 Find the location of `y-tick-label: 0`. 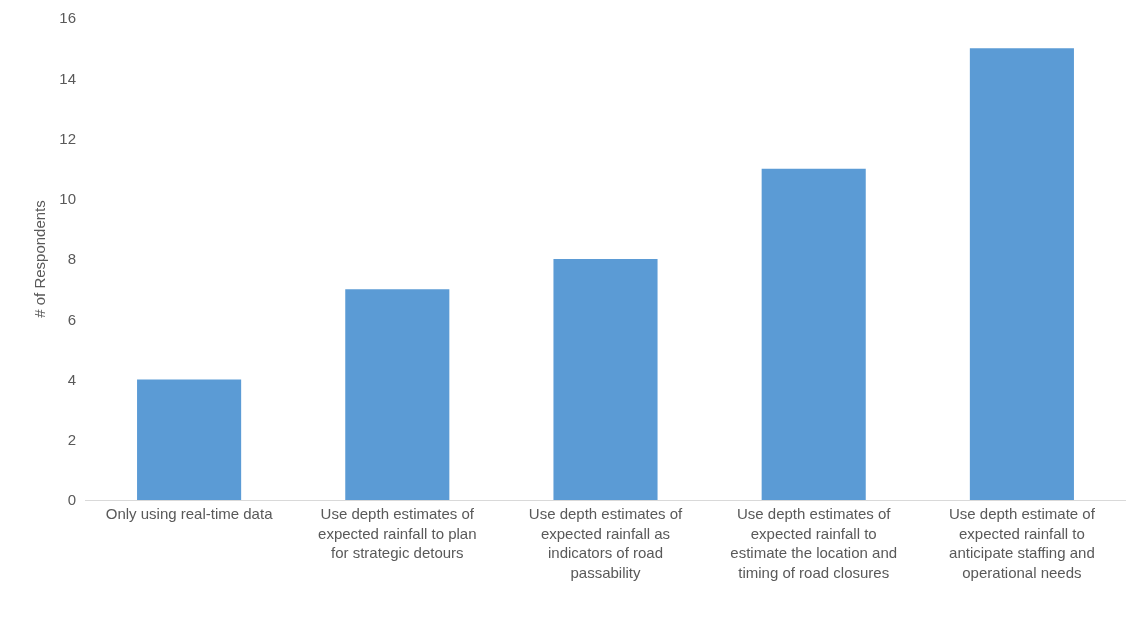

y-tick-label: 0 is located at coordinates (71, 500).